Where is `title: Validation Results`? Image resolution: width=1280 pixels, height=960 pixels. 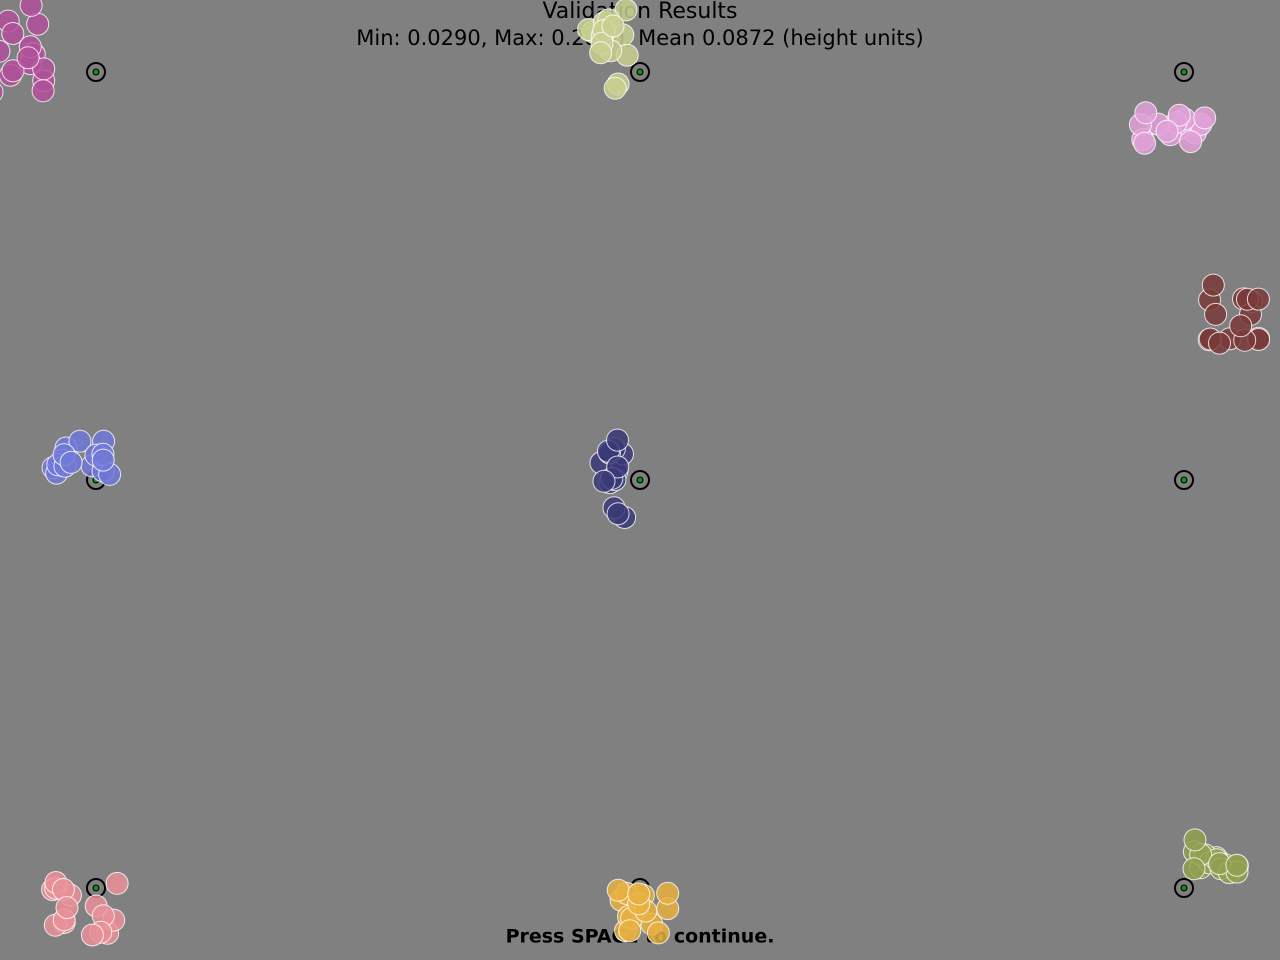
title: Validation Results is located at coordinates (639, 12).